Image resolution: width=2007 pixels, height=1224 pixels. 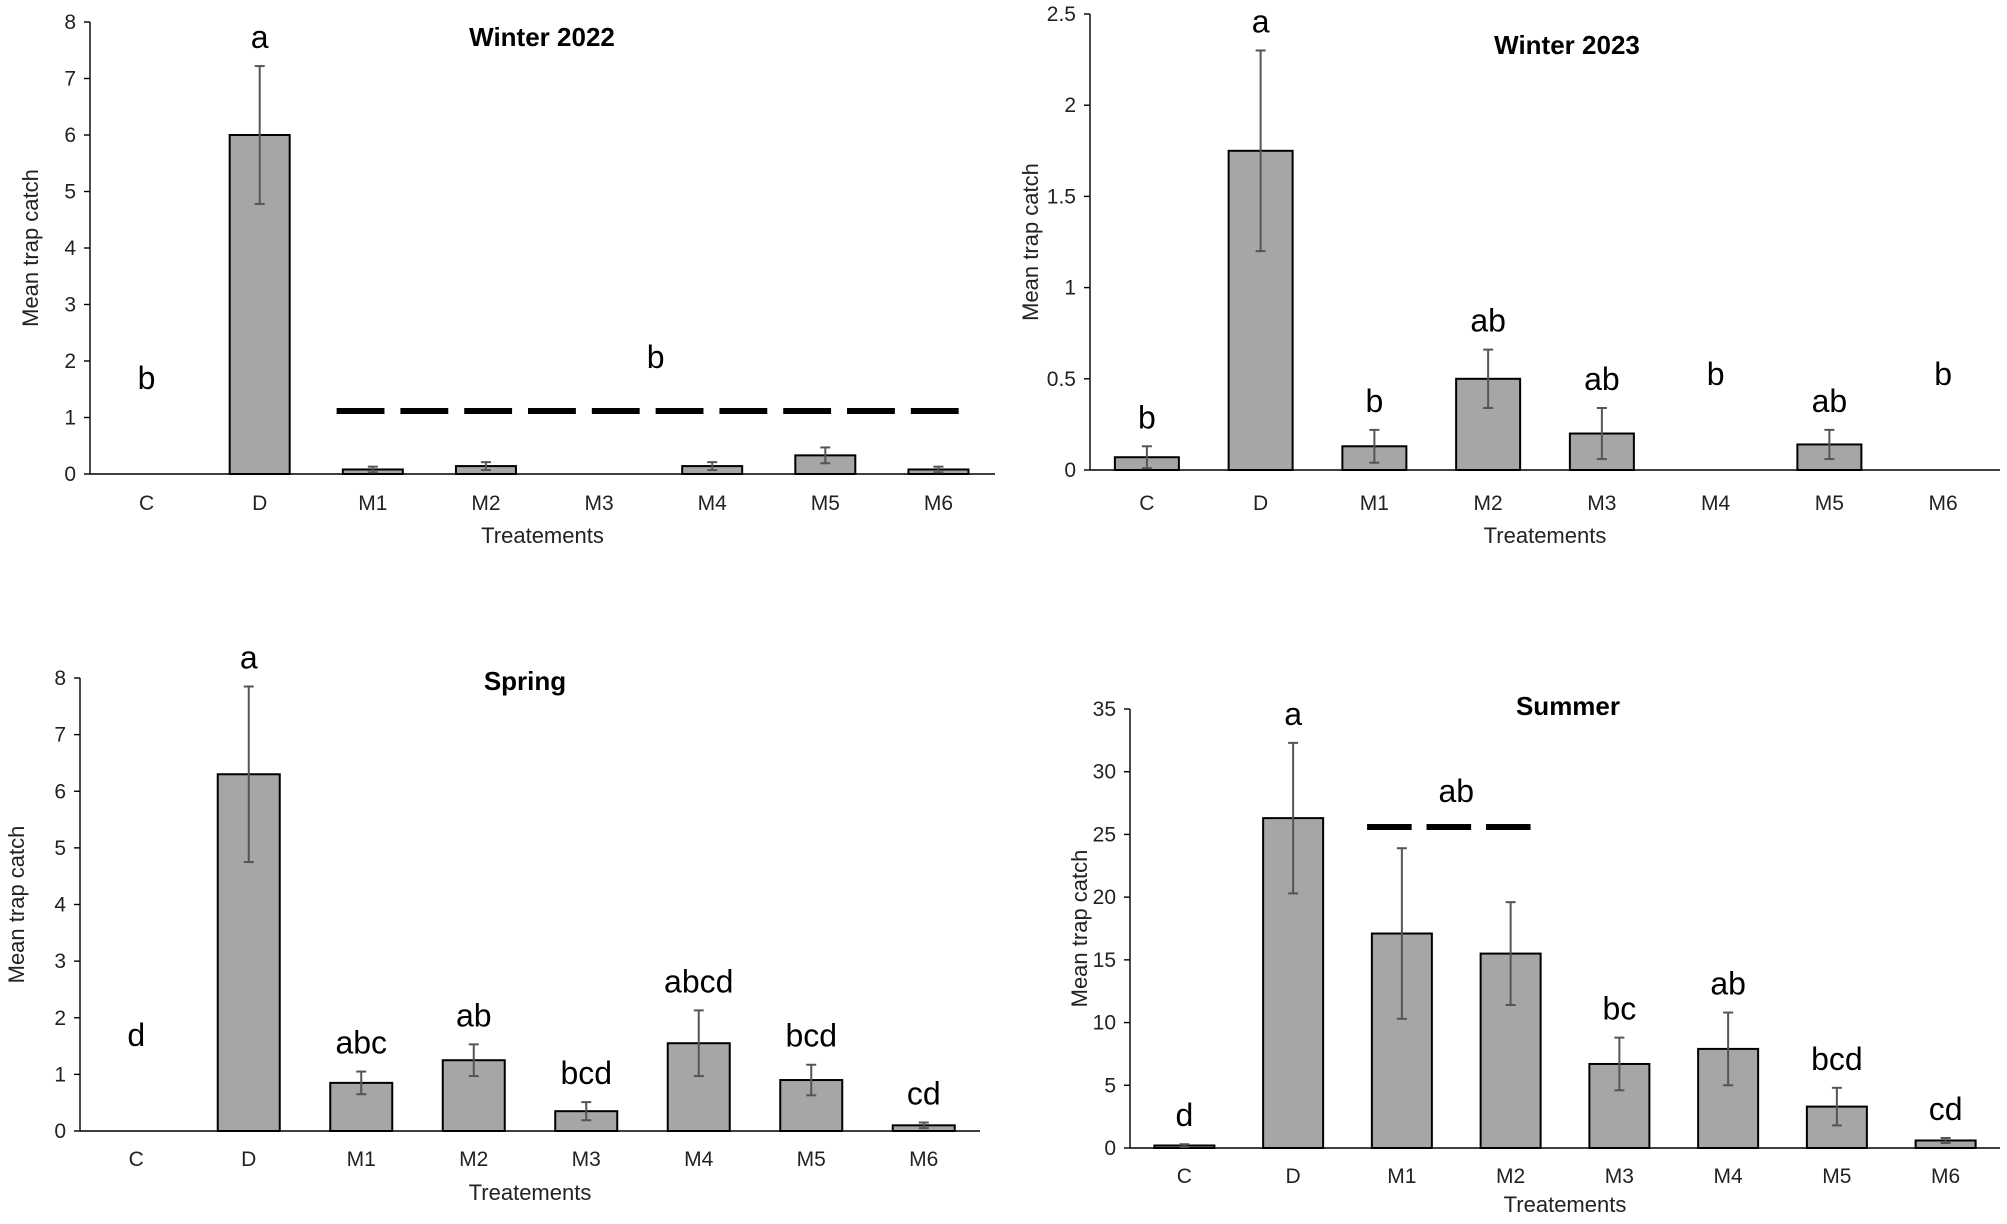 What do you see at coordinates (525, 681) in the screenshot?
I see `chart-title: Spring` at bounding box center [525, 681].